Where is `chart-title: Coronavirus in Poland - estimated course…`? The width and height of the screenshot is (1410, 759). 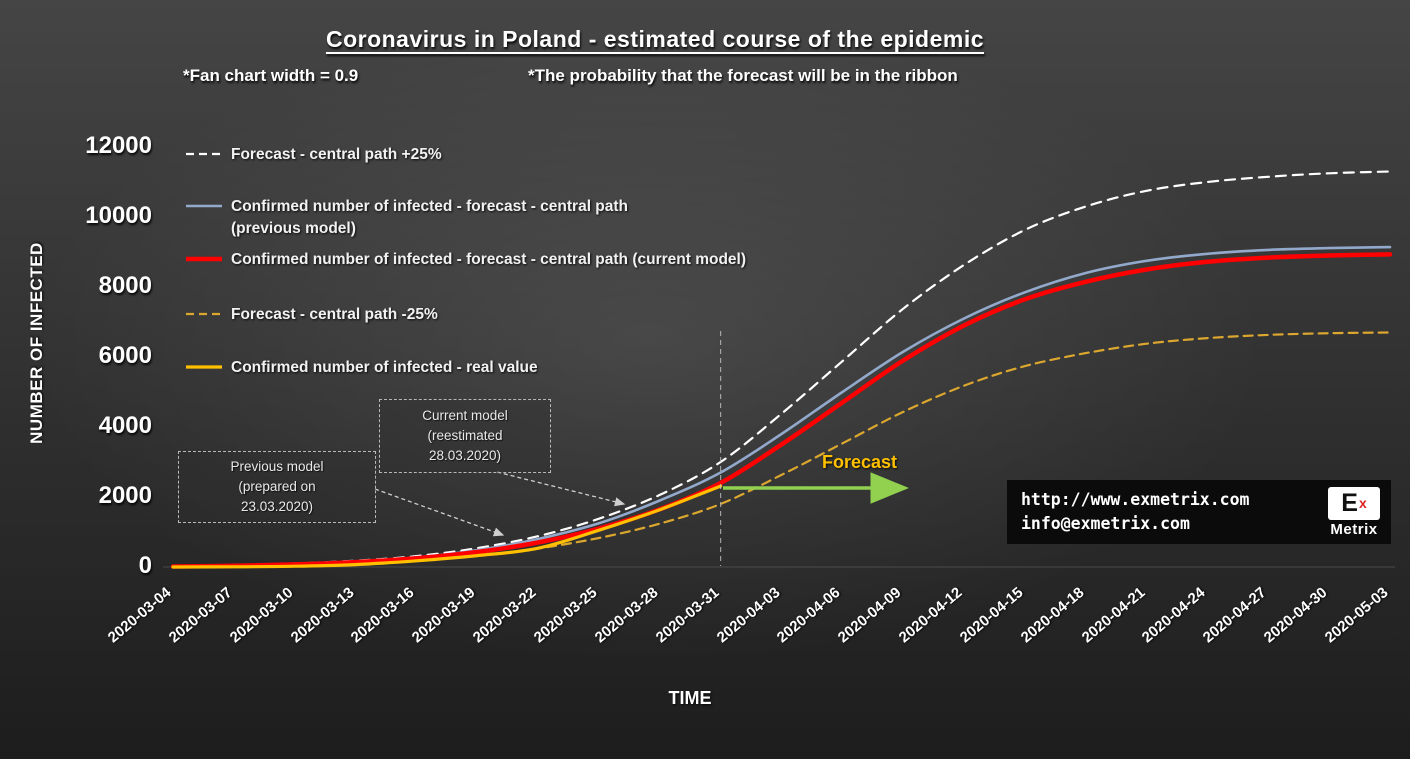 chart-title: Coronavirus in Poland - estimated course… is located at coordinates (655, 39).